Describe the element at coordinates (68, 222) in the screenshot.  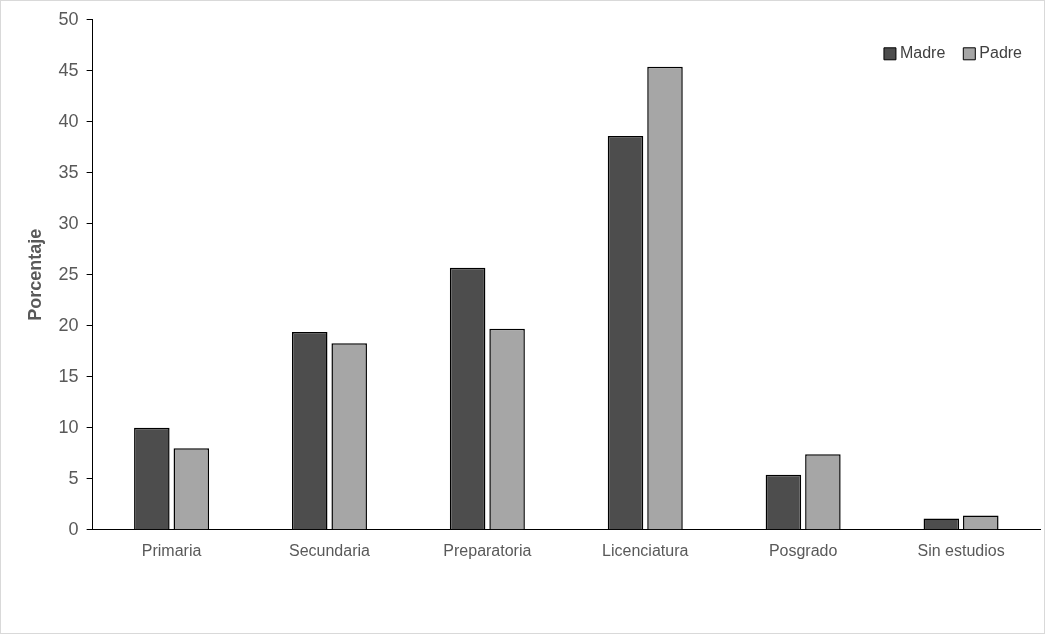
I see `y-tick-label: 30` at that location.